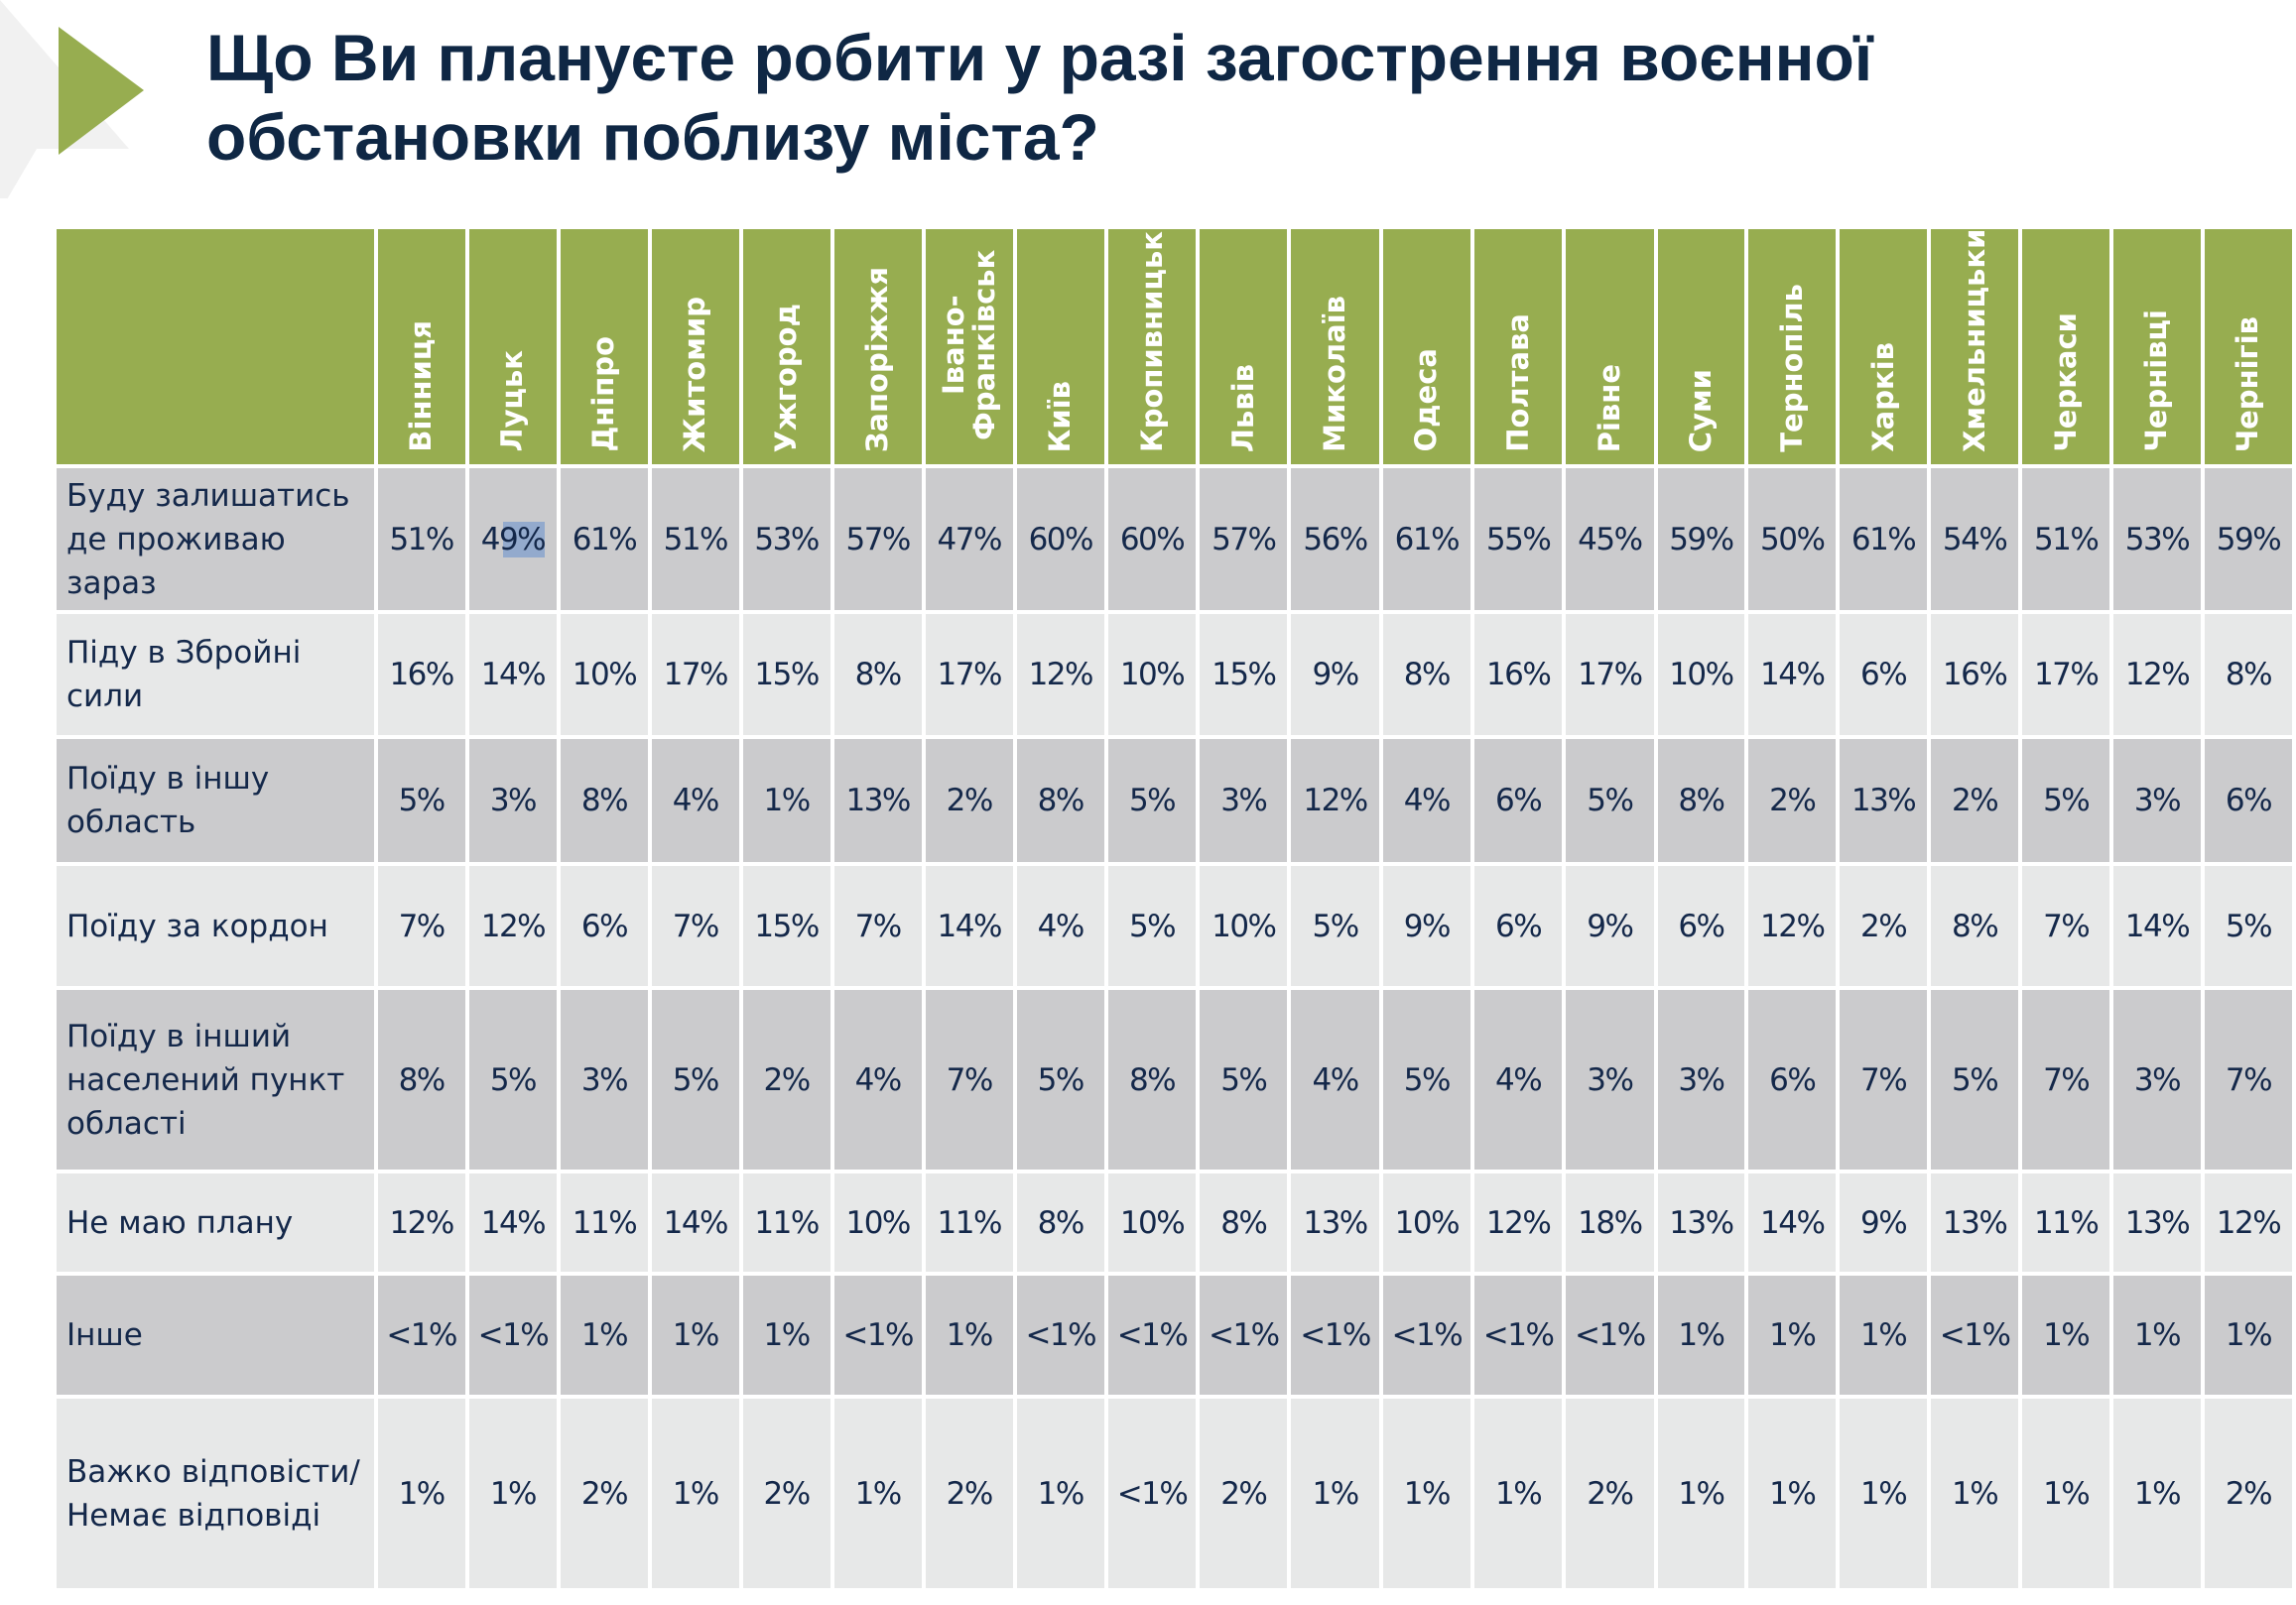 This screenshot has width=2296, height=1605. Describe the element at coordinates (1335, 539) in the screenshot. I see `table-cell: 56%` at that location.